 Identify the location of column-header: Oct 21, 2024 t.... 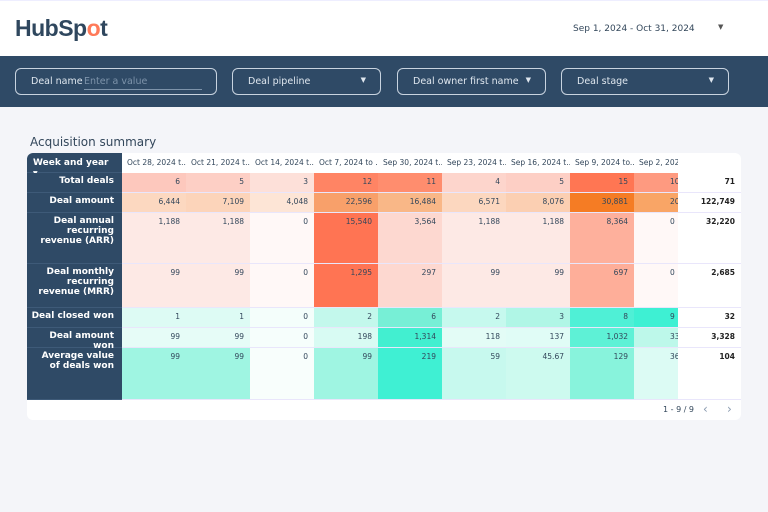
(220, 162).